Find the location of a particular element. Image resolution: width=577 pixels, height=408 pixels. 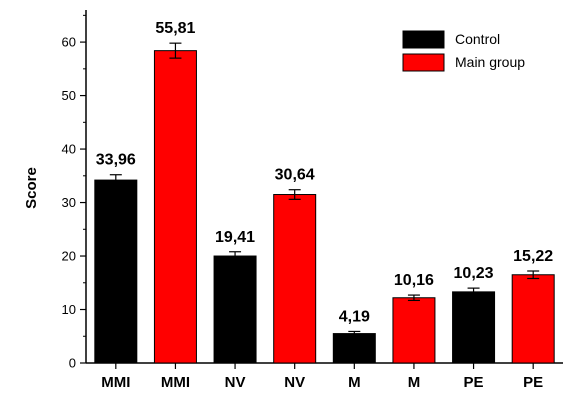

data-label: 55,81 is located at coordinates (175, 28).